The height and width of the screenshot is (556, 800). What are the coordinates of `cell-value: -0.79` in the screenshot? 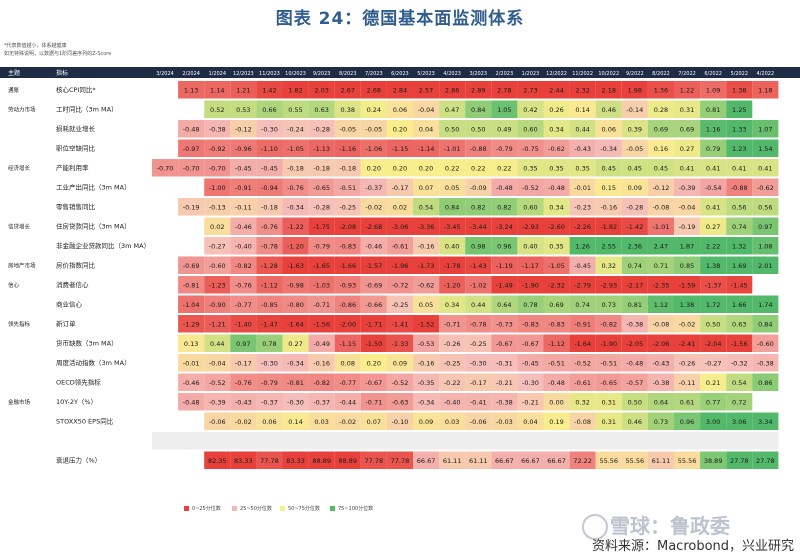 It's located at (504, 149).